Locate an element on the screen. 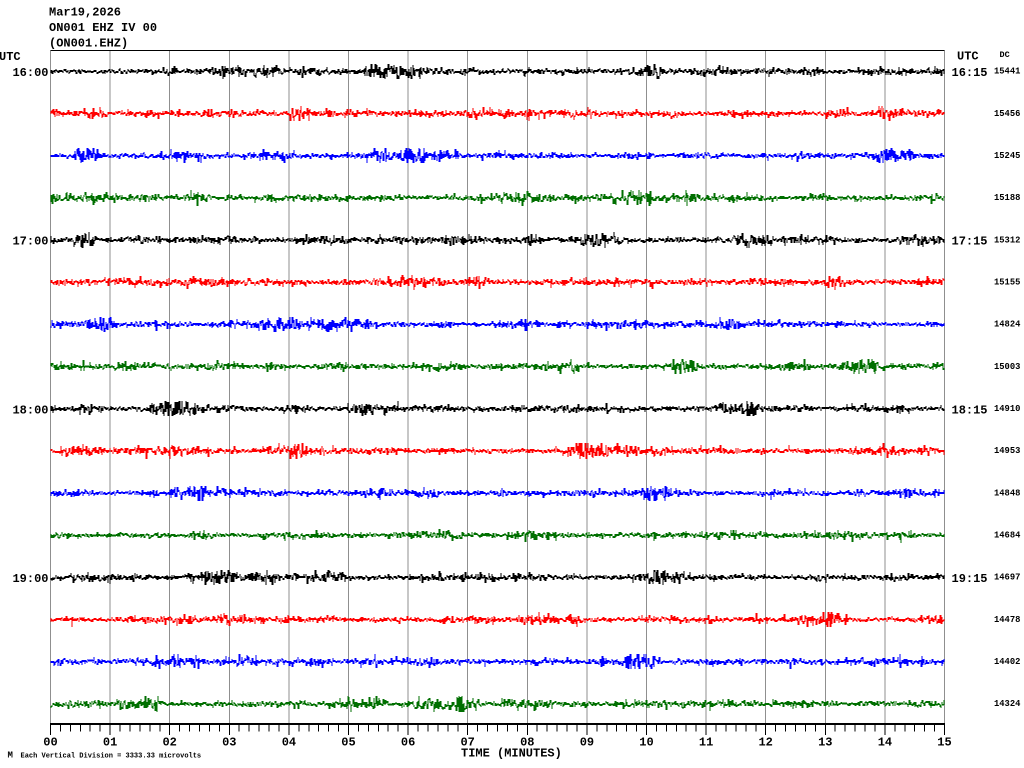 Image resolution: width=1024 pixels, height=768 pixels. svg-text: 13 is located at coordinates (825, 743).